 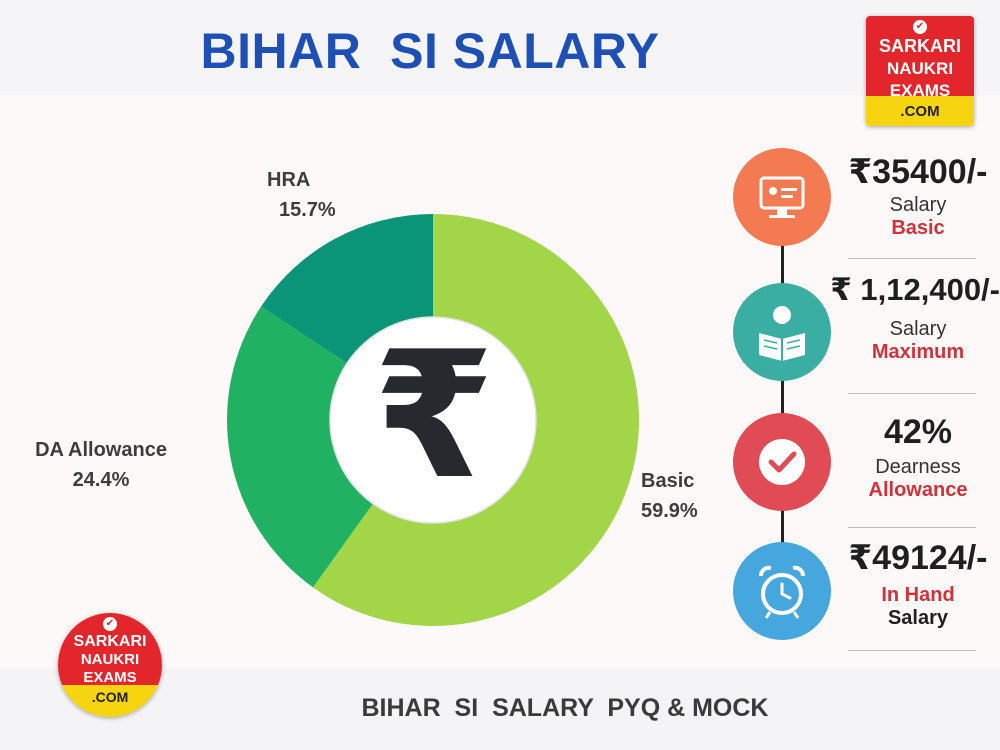 I want to click on reader-icon, so click(x=782, y=332).